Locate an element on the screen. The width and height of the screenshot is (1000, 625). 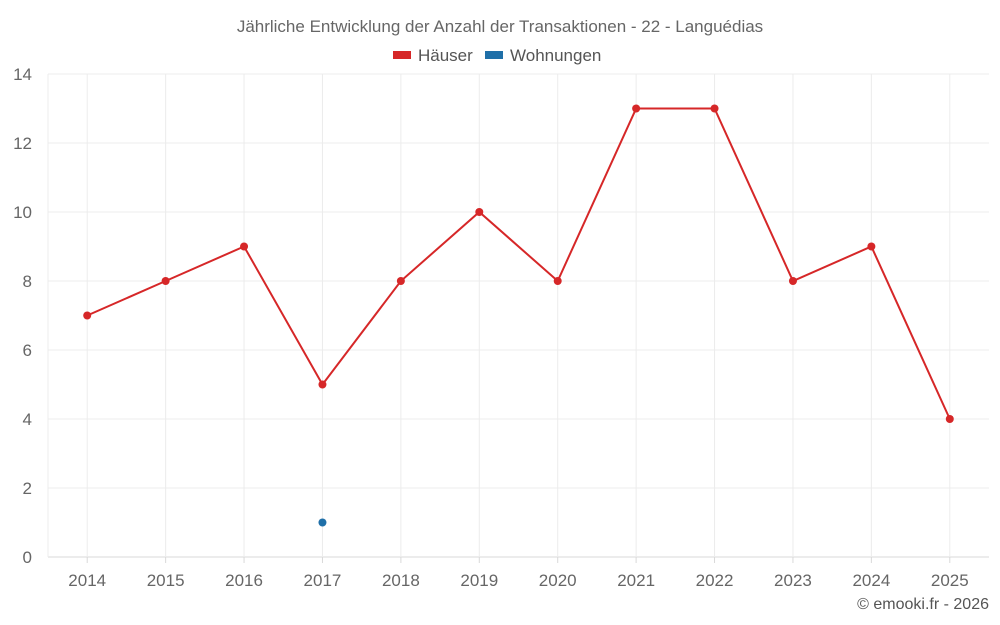
x-tick-label: 2015 is located at coordinates (166, 580).